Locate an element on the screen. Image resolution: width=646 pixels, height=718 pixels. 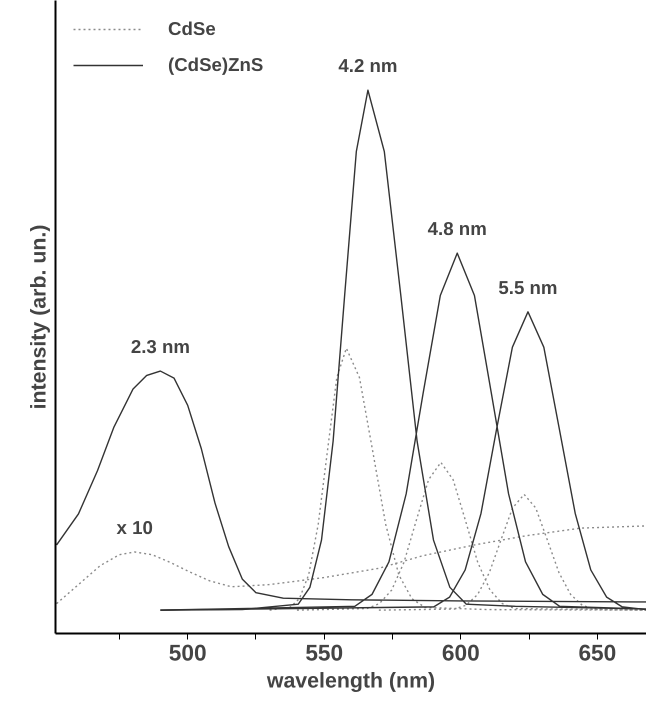
y-axis-title: intensity (arb. un.) is located at coordinates (38, 317).